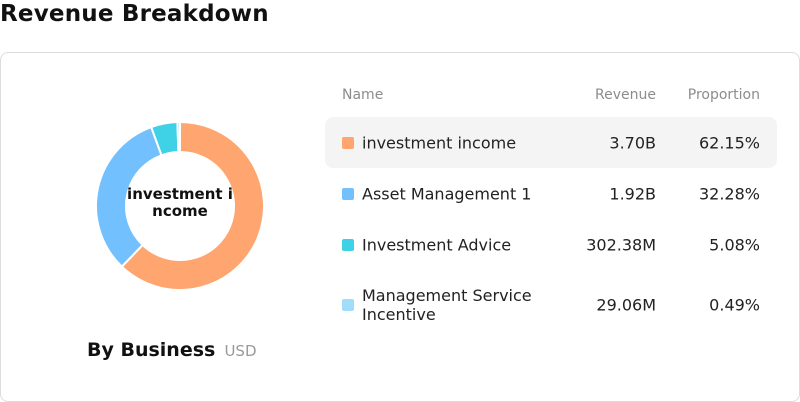  What do you see at coordinates (729, 142) in the screenshot?
I see `row-proportion: 62.15%` at bounding box center [729, 142].